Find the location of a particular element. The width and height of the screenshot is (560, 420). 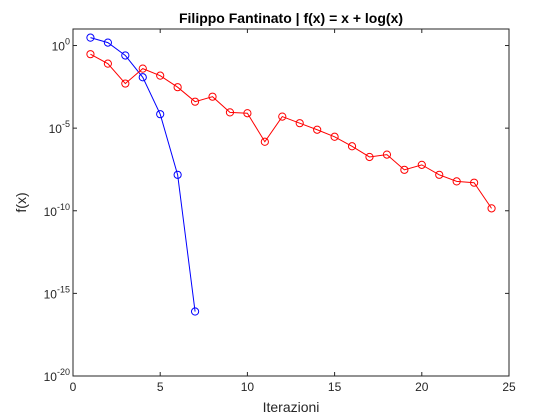

x-tick-label: 25 is located at coordinates (509, 387).